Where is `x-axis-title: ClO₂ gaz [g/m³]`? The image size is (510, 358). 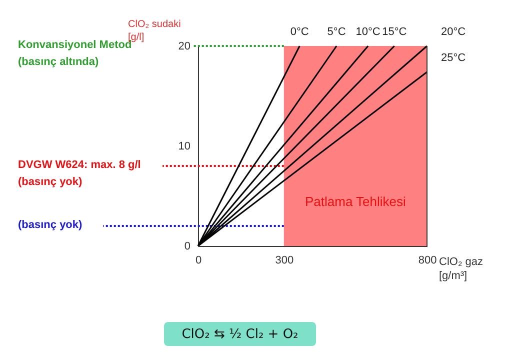
x-axis-title: ClO₂ gaz [g/m³] is located at coordinates (461, 269).